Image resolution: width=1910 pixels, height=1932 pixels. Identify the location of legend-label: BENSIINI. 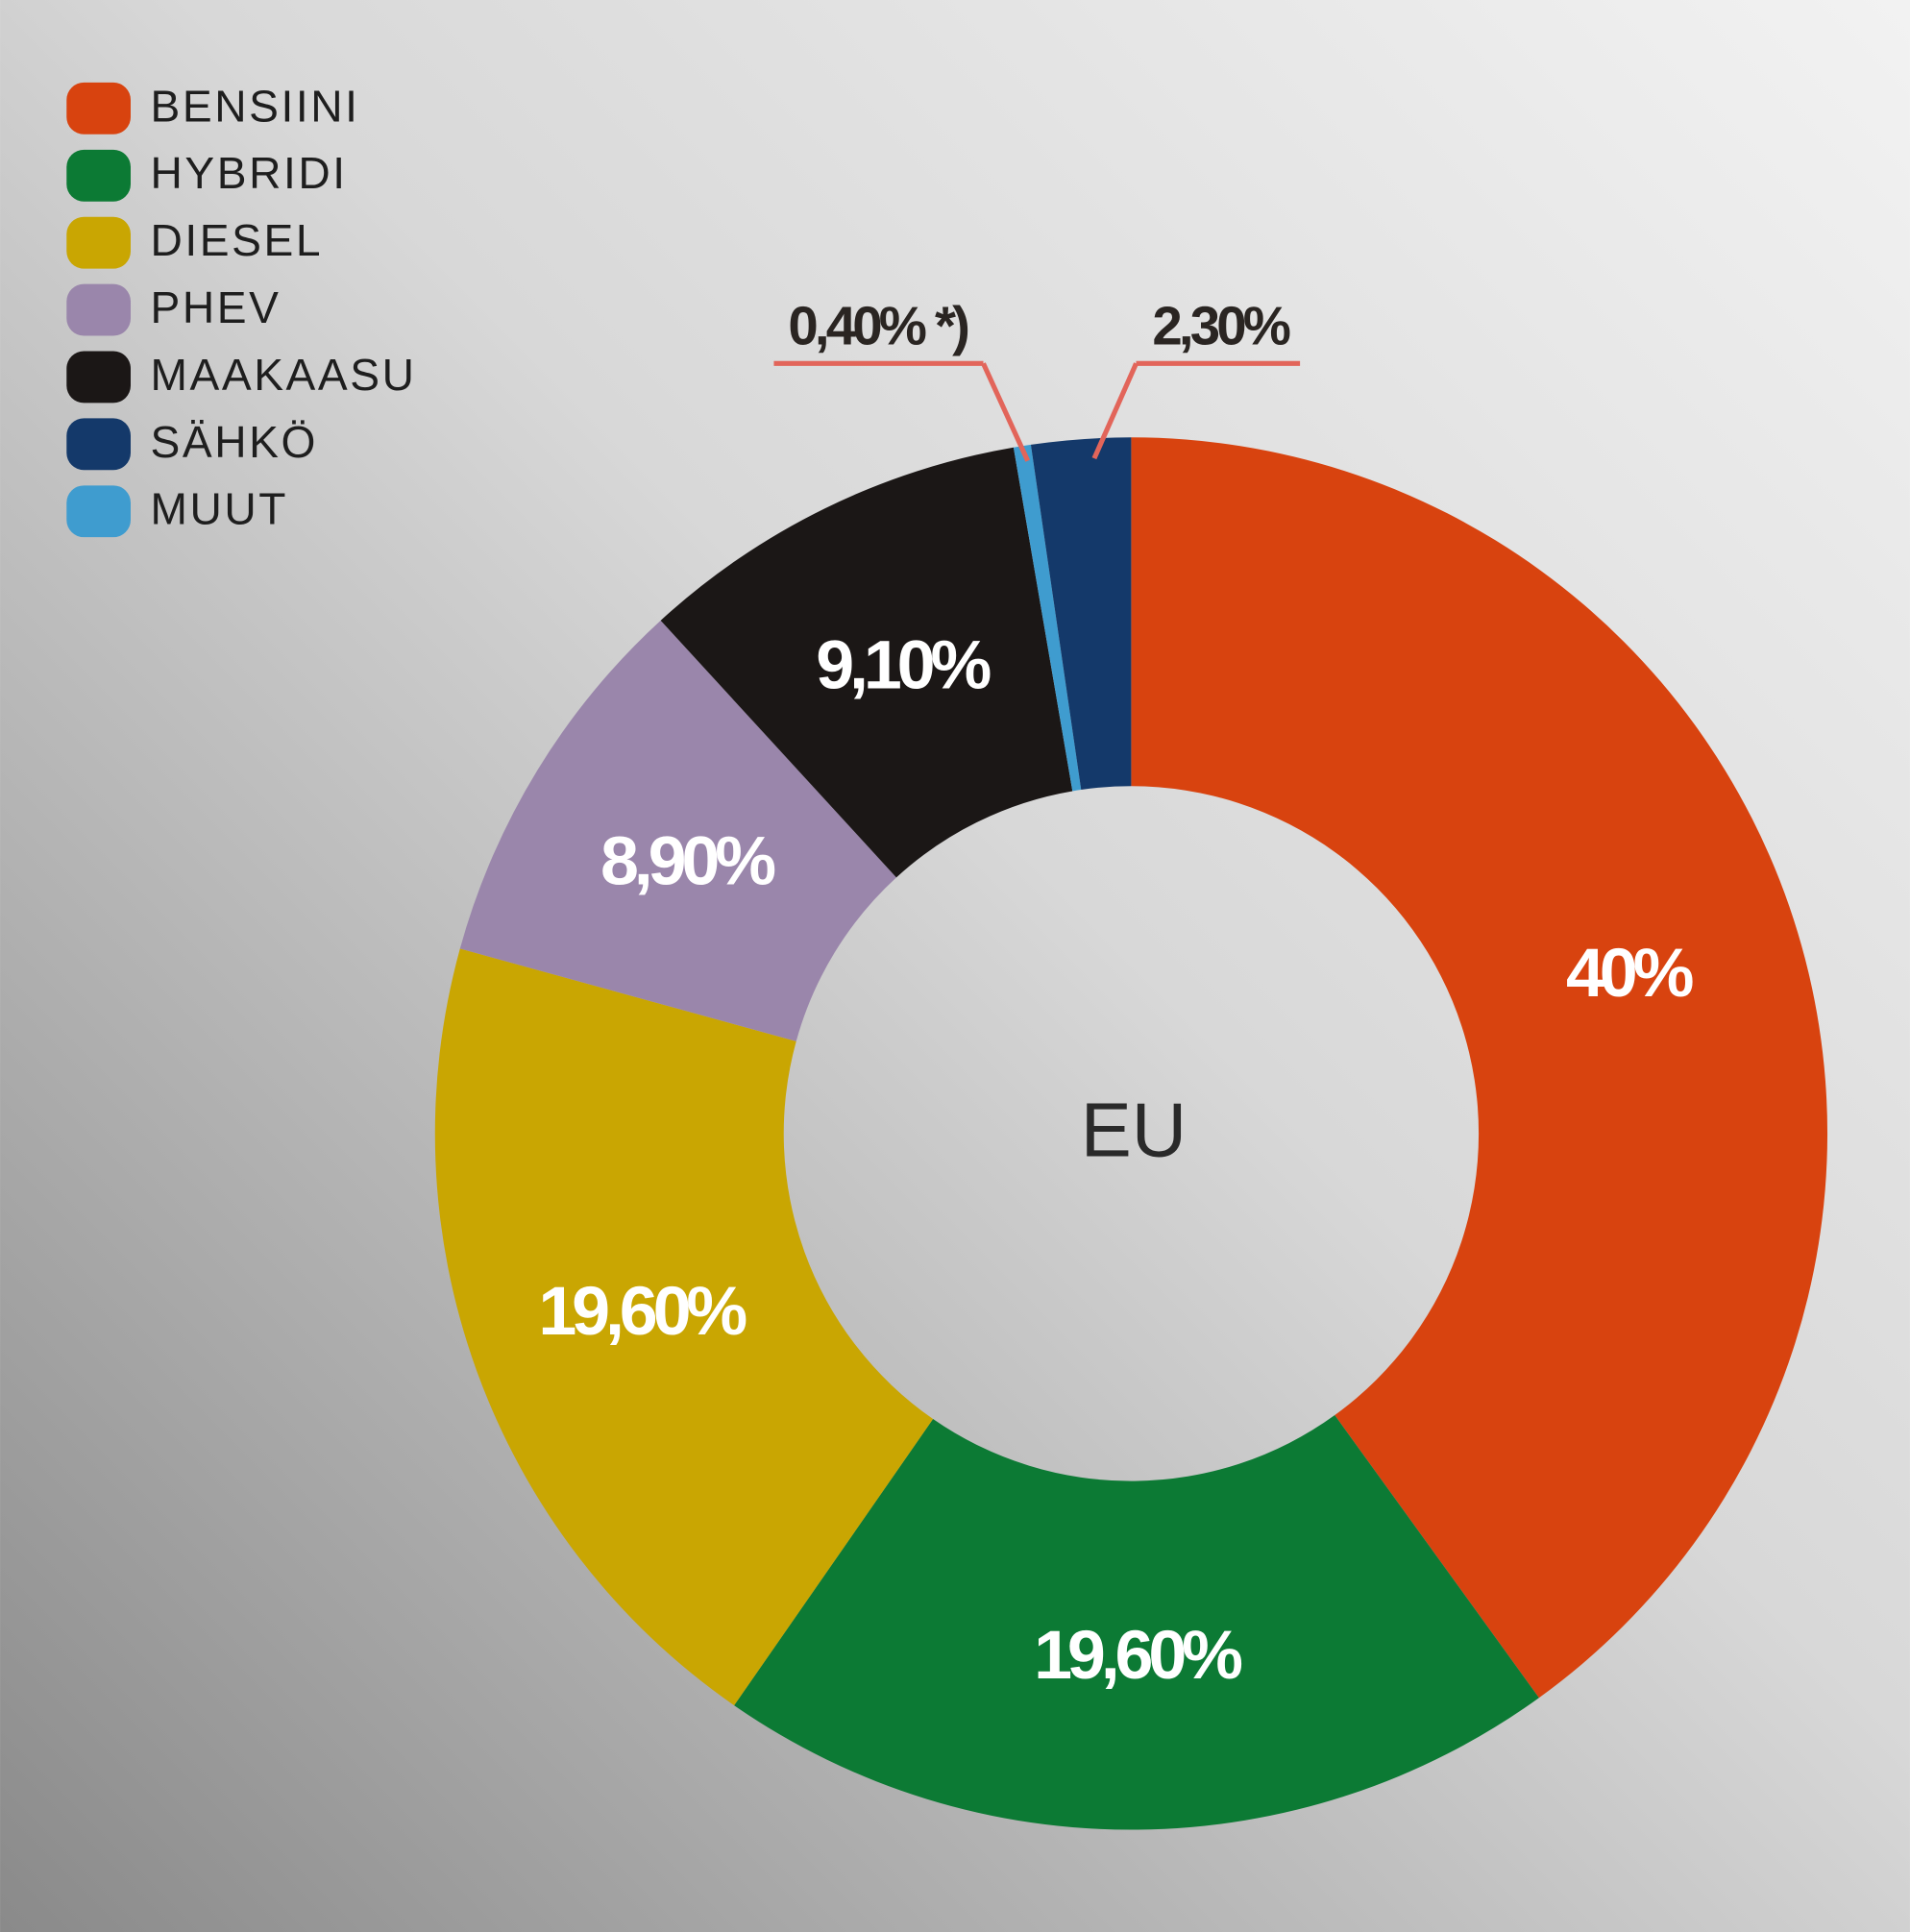
(255, 106).